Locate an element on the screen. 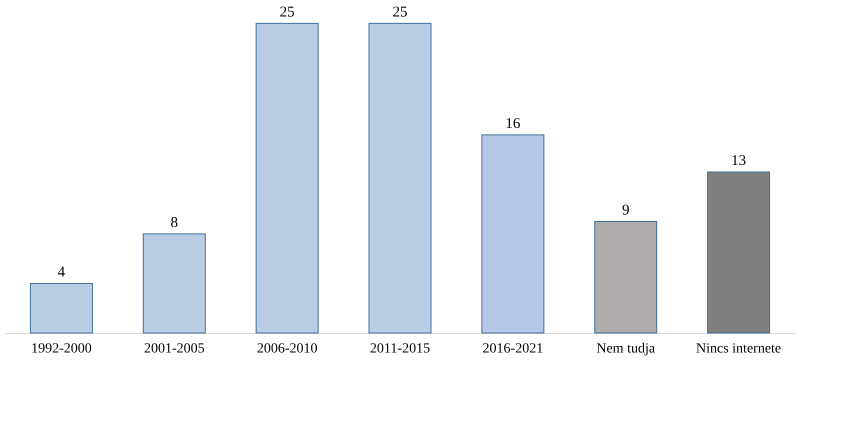 The width and height of the screenshot is (845, 436). data-label: 13 is located at coordinates (738, 161).